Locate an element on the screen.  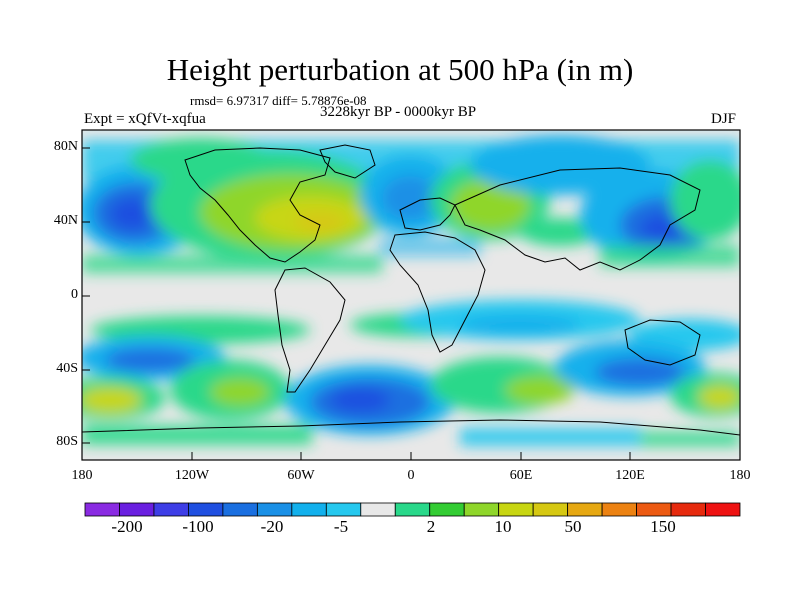
lat-tick-40n: 40N is located at coordinates (65, 220).